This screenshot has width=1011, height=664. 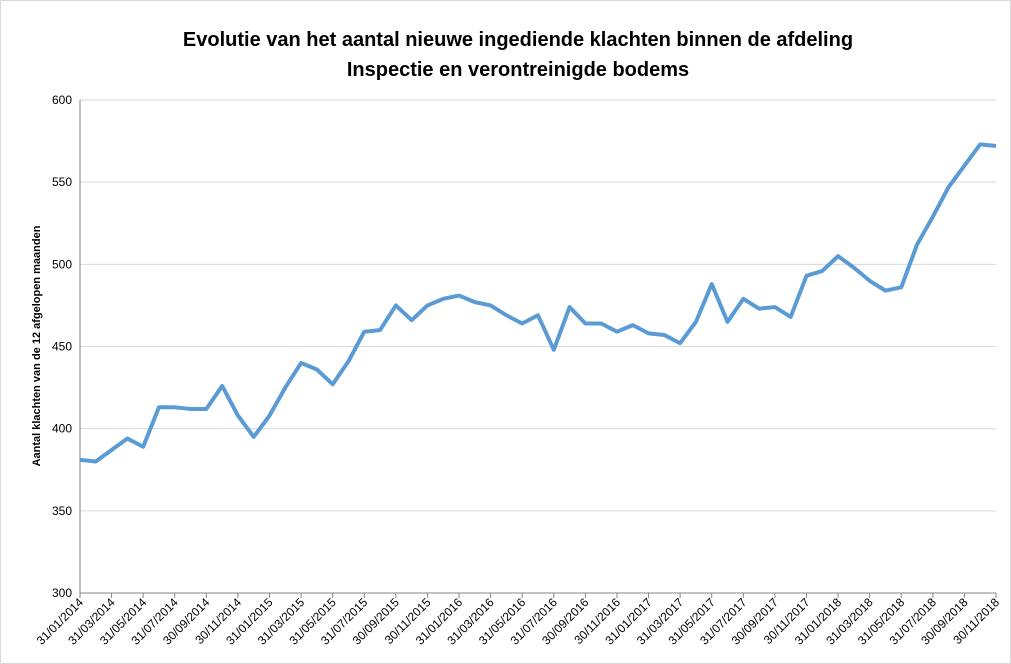 What do you see at coordinates (62, 593) in the screenshot?
I see `y-tick-label: 300` at bounding box center [62, 593].